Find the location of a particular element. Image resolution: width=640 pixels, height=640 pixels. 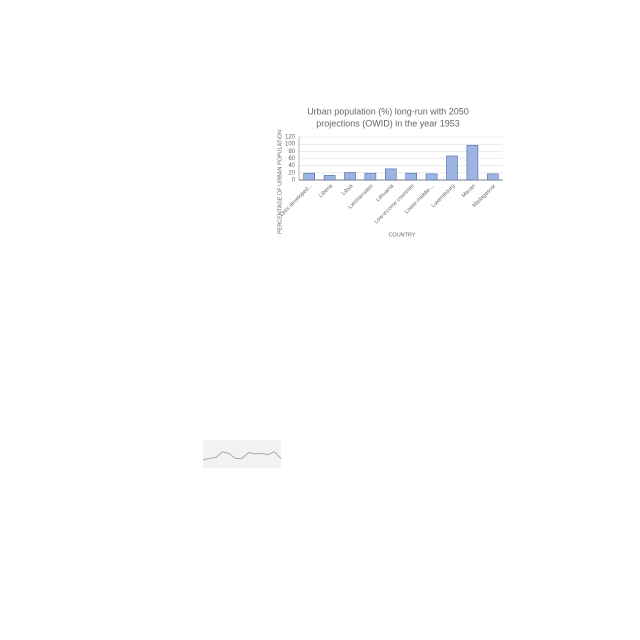

y-tick-label: 60 is located at coordinates (291, 159).